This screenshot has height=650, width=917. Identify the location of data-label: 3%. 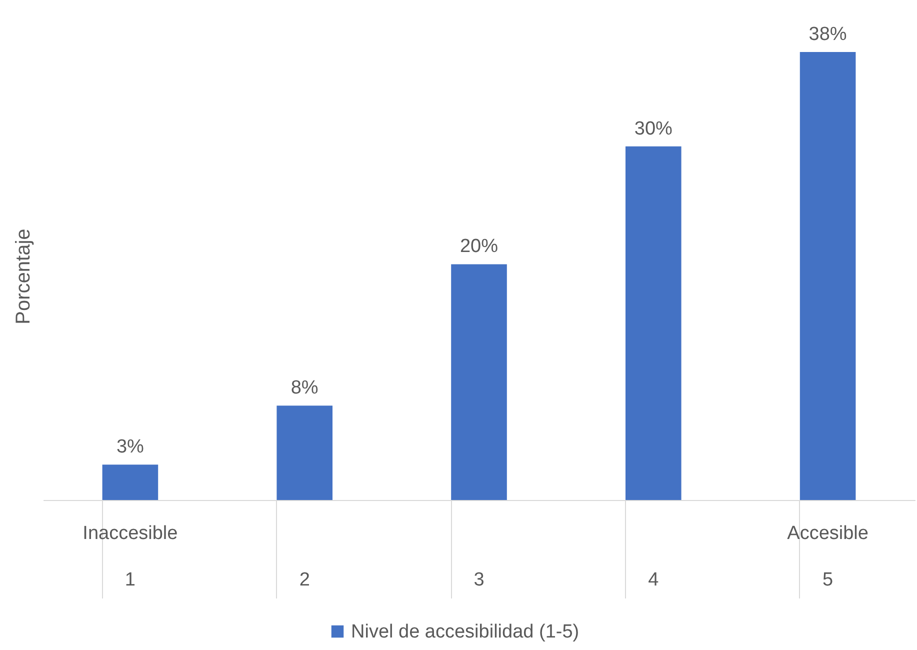
(130, 447).